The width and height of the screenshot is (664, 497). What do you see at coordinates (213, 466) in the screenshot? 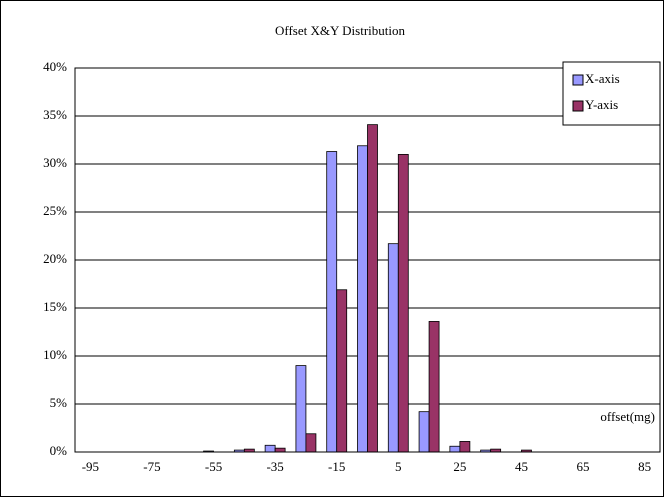
I see `x-tick-label: -55` at bounding box center [213, 466].